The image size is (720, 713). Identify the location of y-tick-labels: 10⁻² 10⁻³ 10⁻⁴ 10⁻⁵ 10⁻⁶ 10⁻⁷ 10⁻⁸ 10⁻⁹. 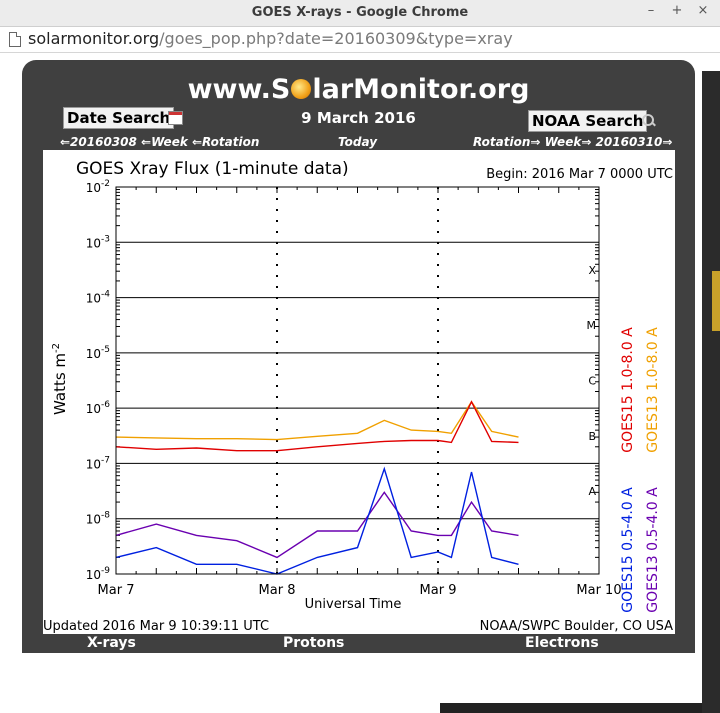
(98, 380).